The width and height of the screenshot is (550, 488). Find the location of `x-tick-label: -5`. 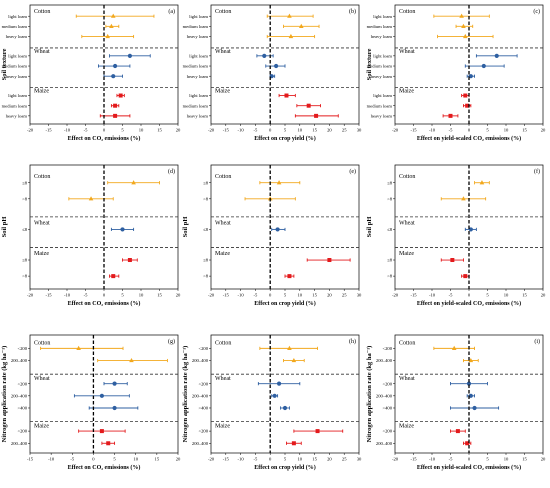

x-tick-label: -5 is located at coordinates (86, 130).